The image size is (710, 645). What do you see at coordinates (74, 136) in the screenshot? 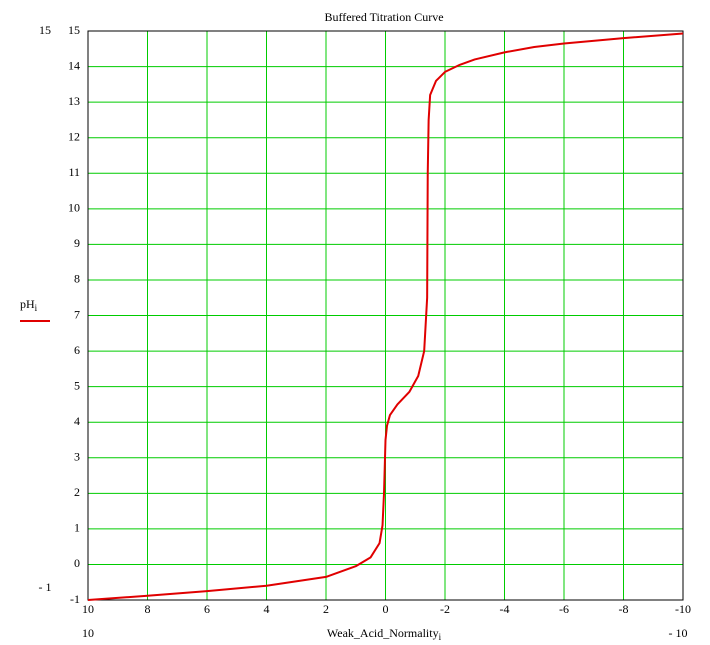
I see `y-tick-label: 12` at bounding box center [74, 136].